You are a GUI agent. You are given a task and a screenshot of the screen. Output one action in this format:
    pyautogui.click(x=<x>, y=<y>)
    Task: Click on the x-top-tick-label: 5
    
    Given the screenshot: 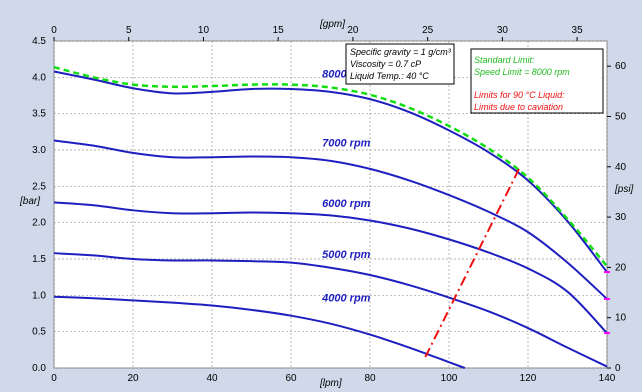 What is the action you would take?
    pyautogui.click(x=129, y=30)
    